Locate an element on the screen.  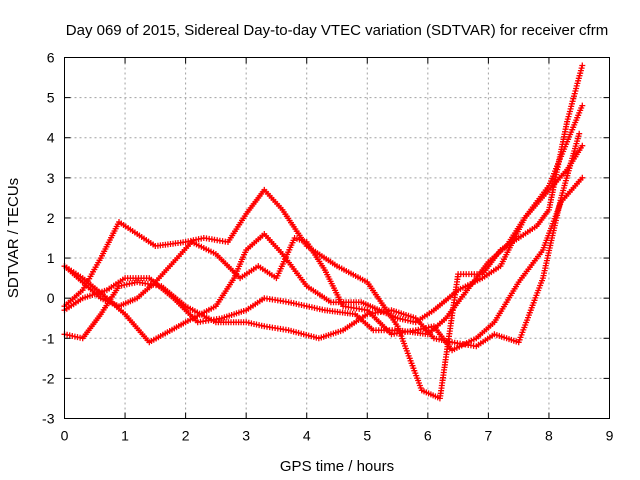
x-tick-label: 7 is located at coordinates (488, 436).